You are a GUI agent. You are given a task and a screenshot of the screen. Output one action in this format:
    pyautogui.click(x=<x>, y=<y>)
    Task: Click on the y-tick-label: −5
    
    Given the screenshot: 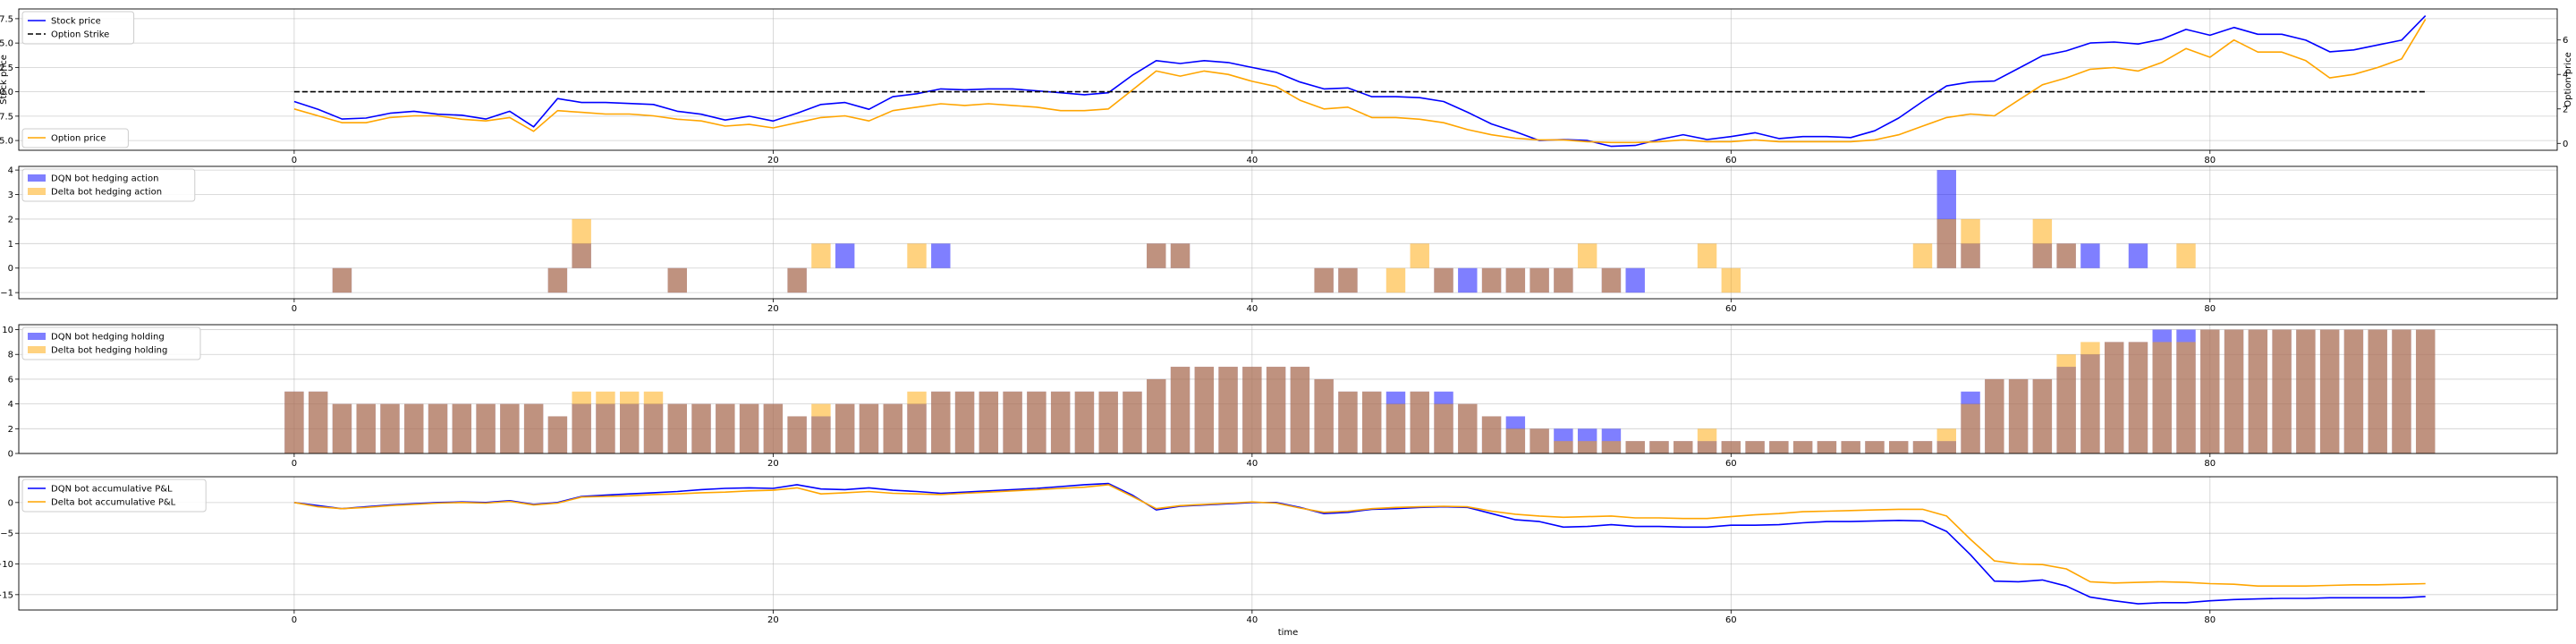 What is the action you would take?
    pyautogui.click(x=6, y=534)
    